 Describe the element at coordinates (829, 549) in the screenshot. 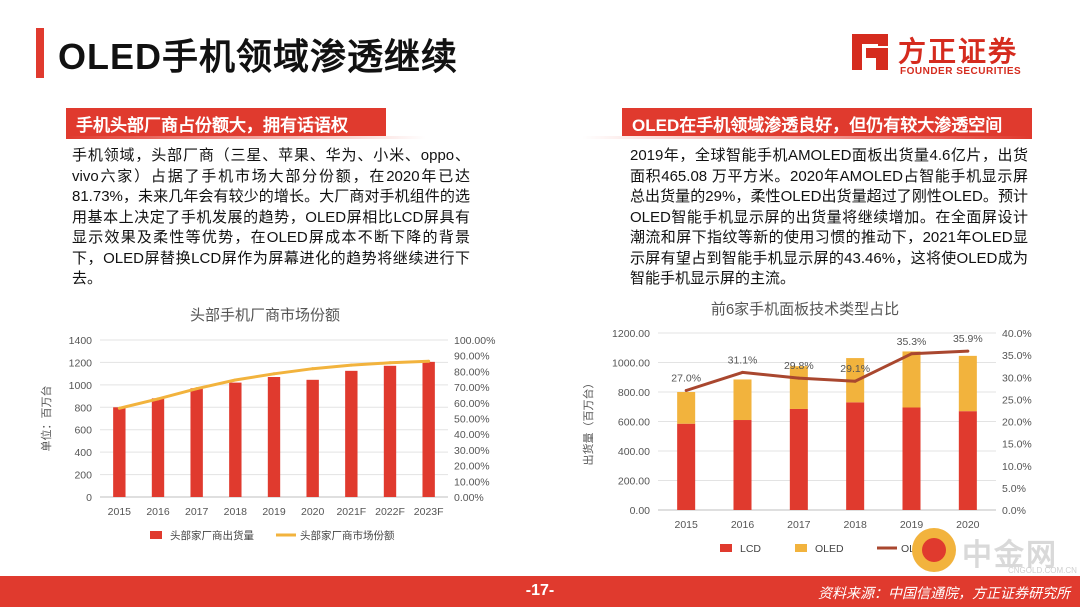

I see `legend-label: OLED` at that location.